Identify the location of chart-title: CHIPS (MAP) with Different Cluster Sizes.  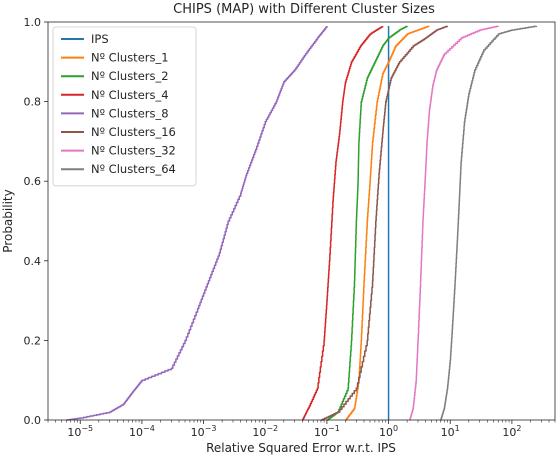
(304, 9).